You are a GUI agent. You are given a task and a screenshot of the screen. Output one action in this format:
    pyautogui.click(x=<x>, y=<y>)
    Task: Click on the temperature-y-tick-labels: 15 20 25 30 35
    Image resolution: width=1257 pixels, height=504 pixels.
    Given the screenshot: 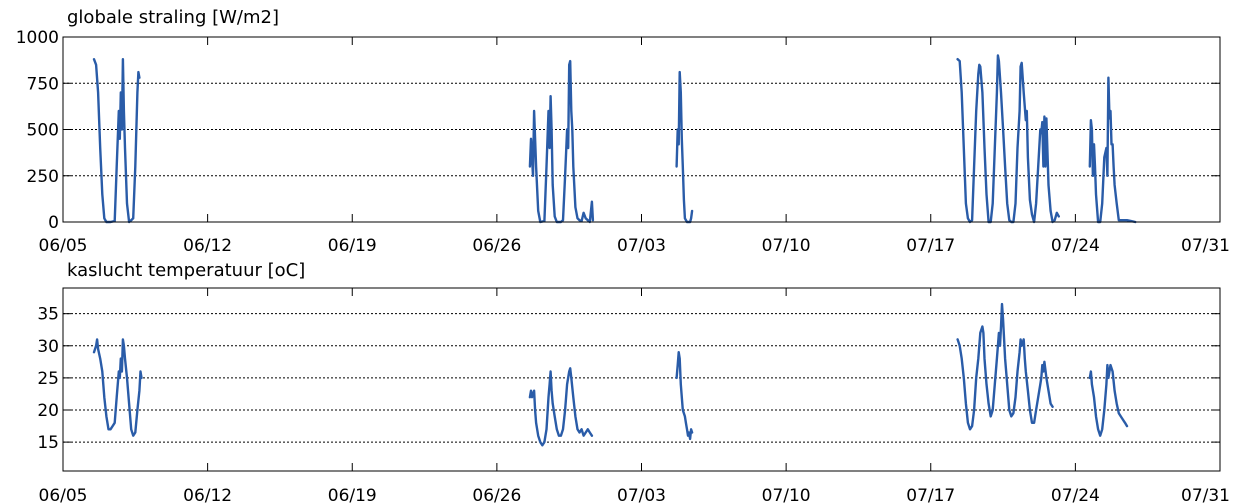 What is the action you would take?
    pyautogui.click(x=48, y=379)
    